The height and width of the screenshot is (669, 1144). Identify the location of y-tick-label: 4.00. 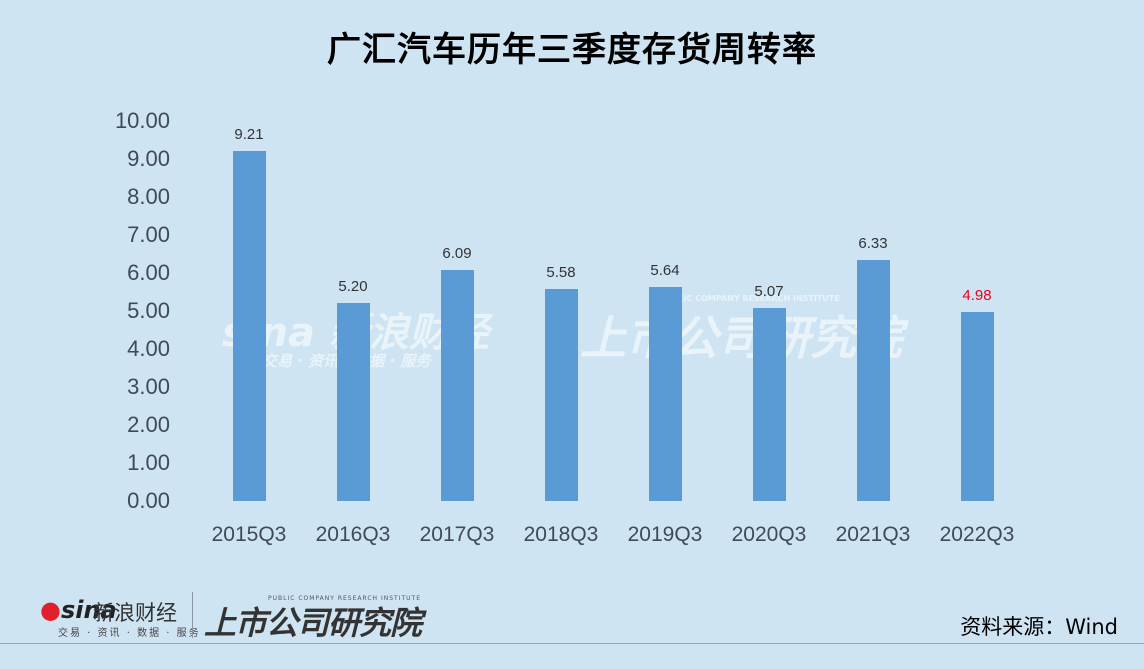
(148, 348).